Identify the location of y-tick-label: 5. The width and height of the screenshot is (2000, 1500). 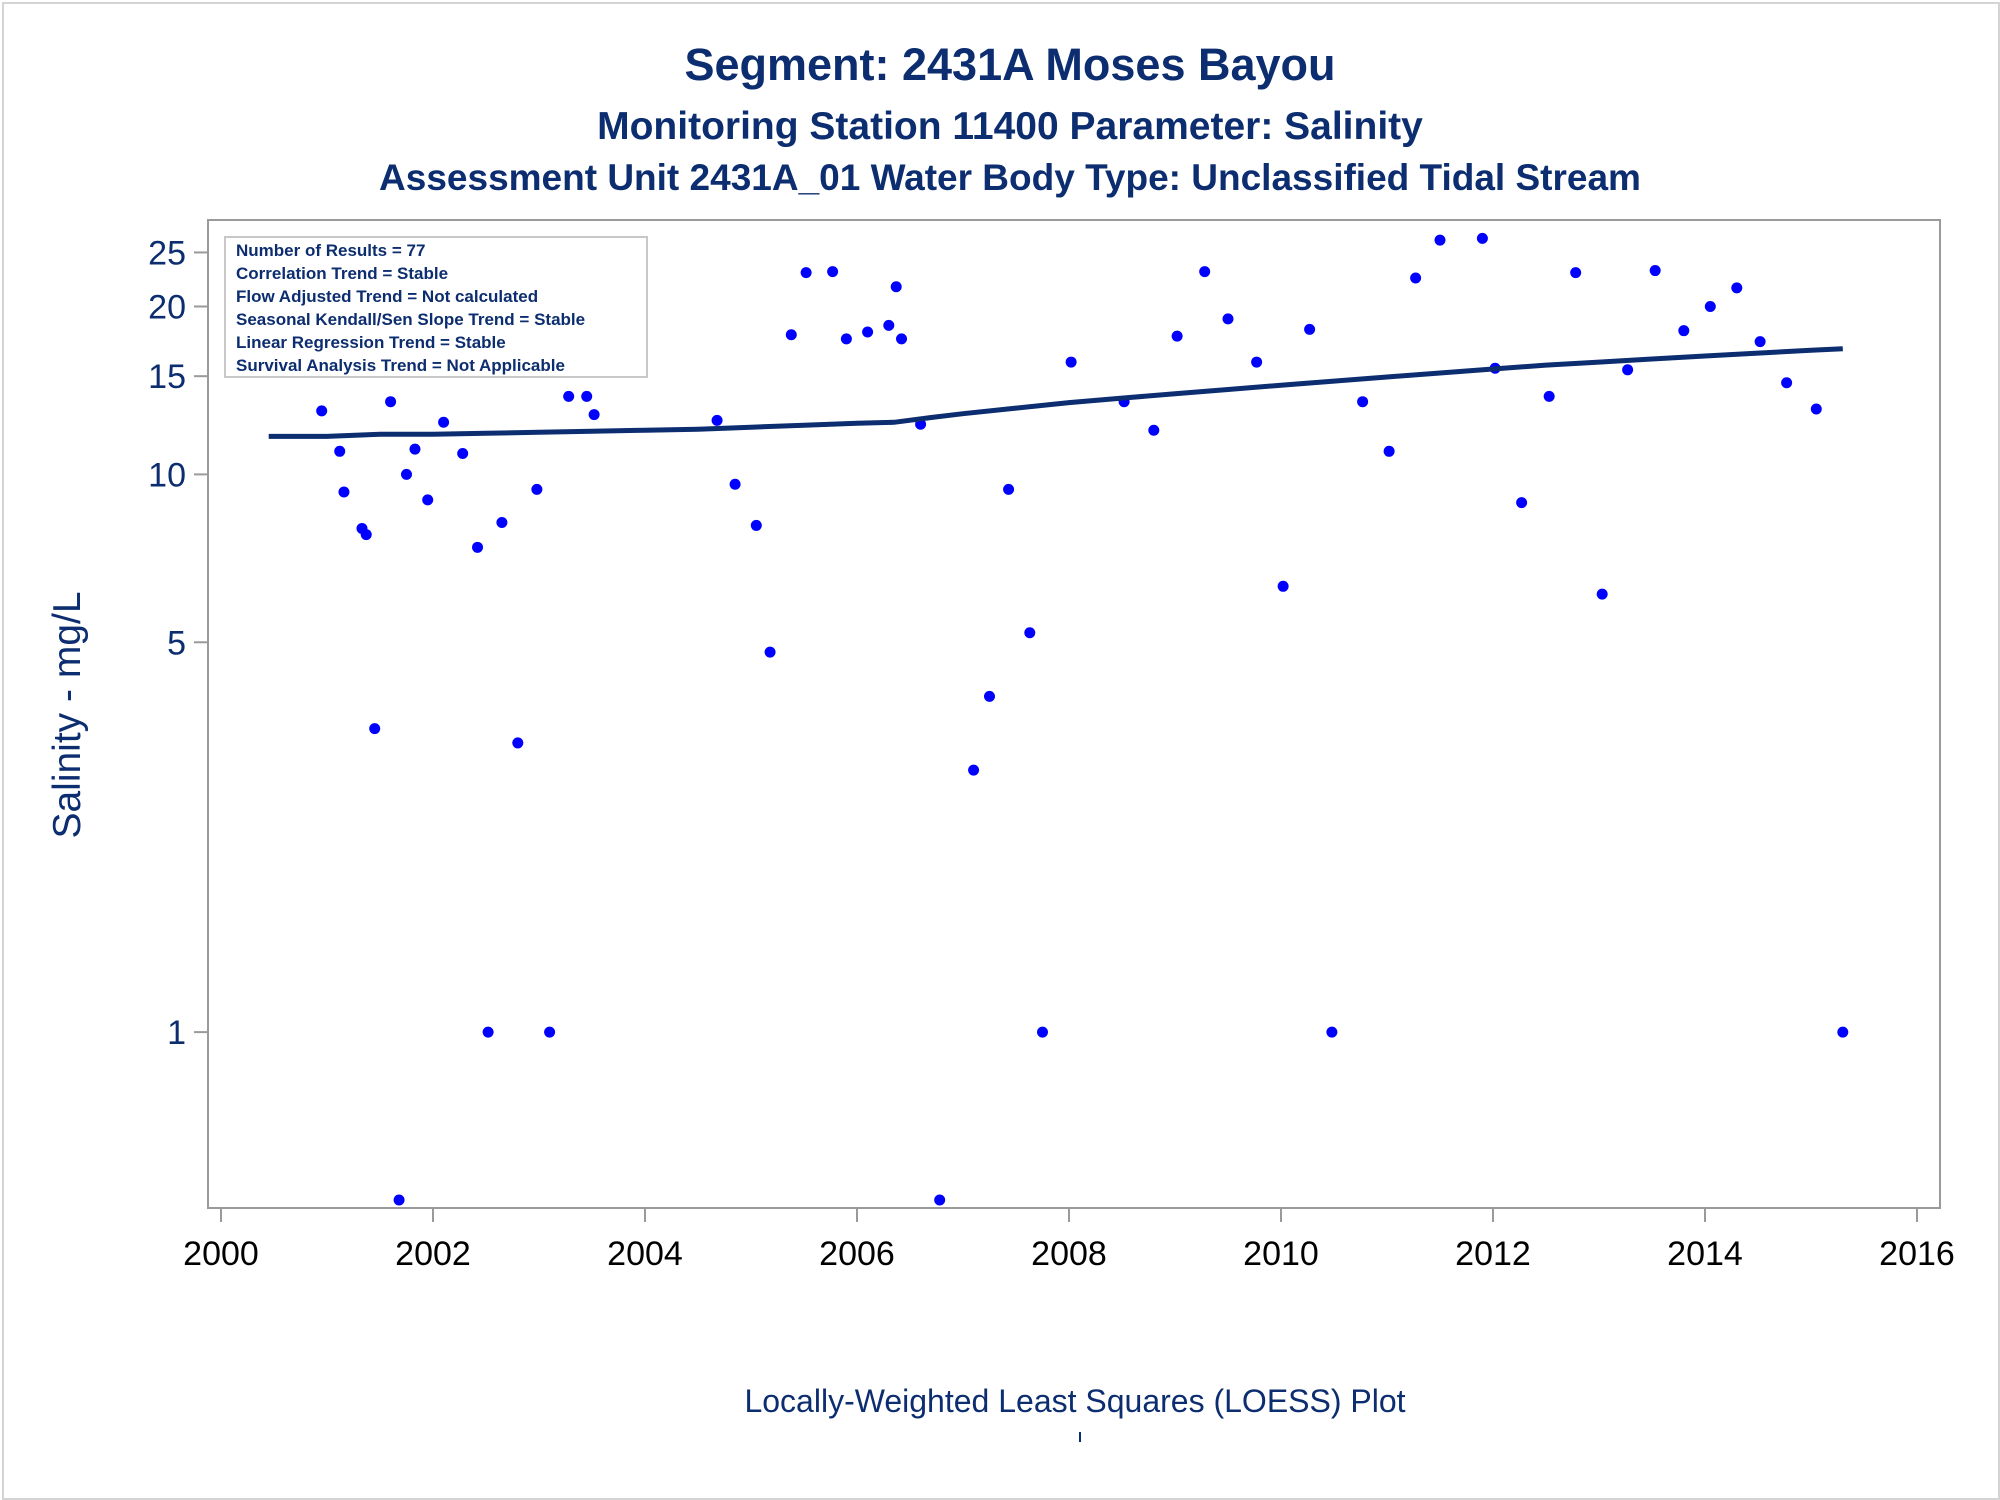
(176, 643).